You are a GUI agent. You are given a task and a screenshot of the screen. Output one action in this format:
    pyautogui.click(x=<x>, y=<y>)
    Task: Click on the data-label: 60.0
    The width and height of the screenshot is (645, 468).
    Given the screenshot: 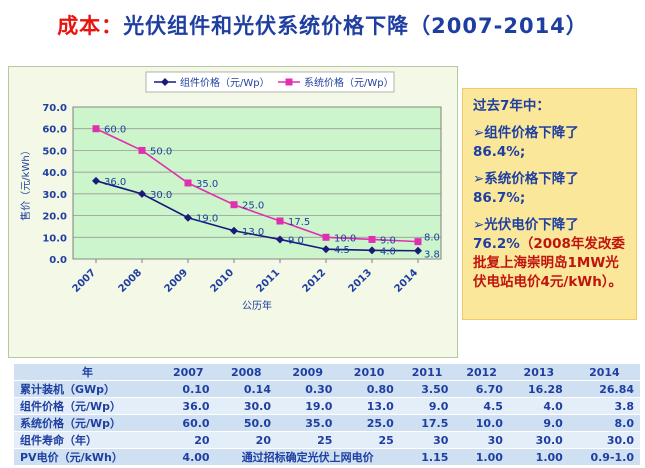 What is the action you would take?
    pyautogui.click(x=115, y=130)
    